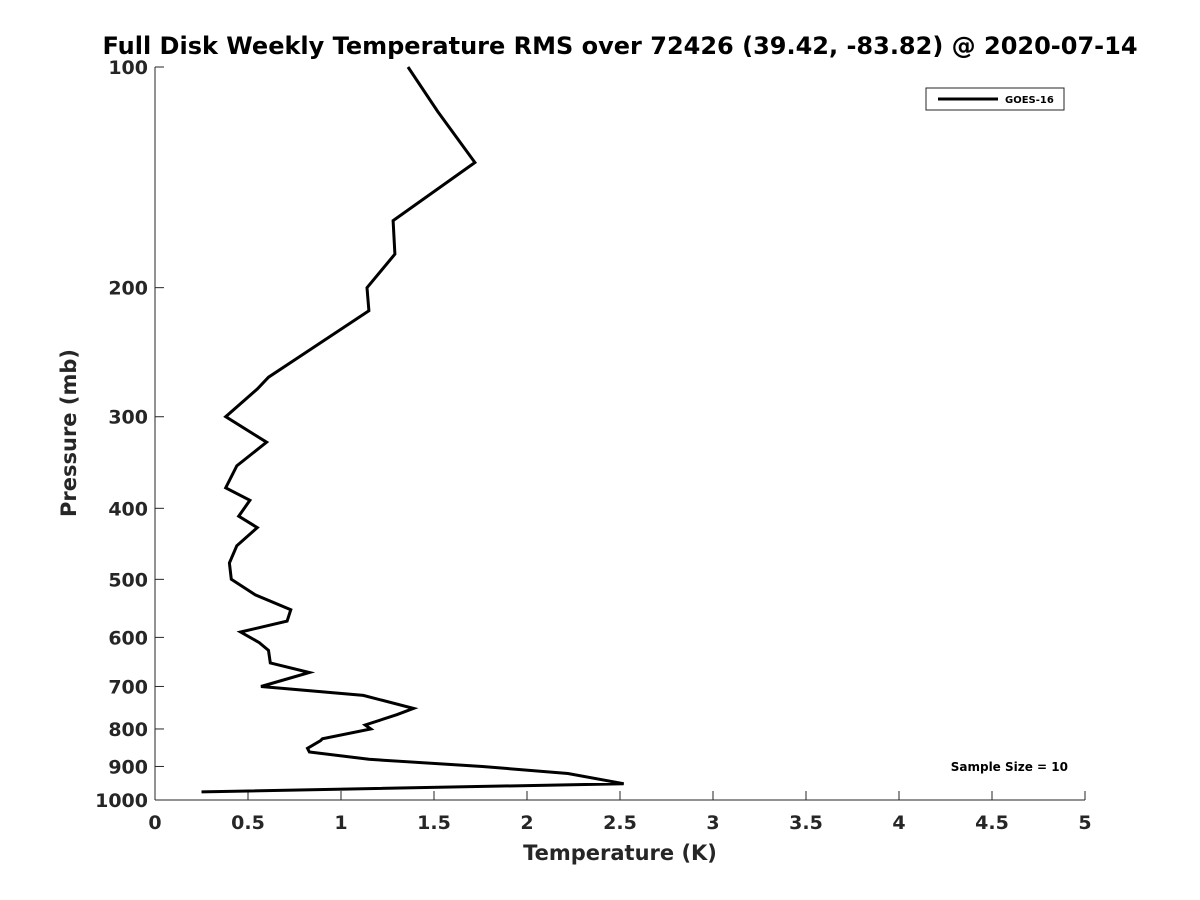 Image resolution: width=1200 pixels, height=900 pixels. What do you see at coordinates (128, 289) in the screenshot?
I see `y-tick-label: 200` at bounding box center [128, 289].